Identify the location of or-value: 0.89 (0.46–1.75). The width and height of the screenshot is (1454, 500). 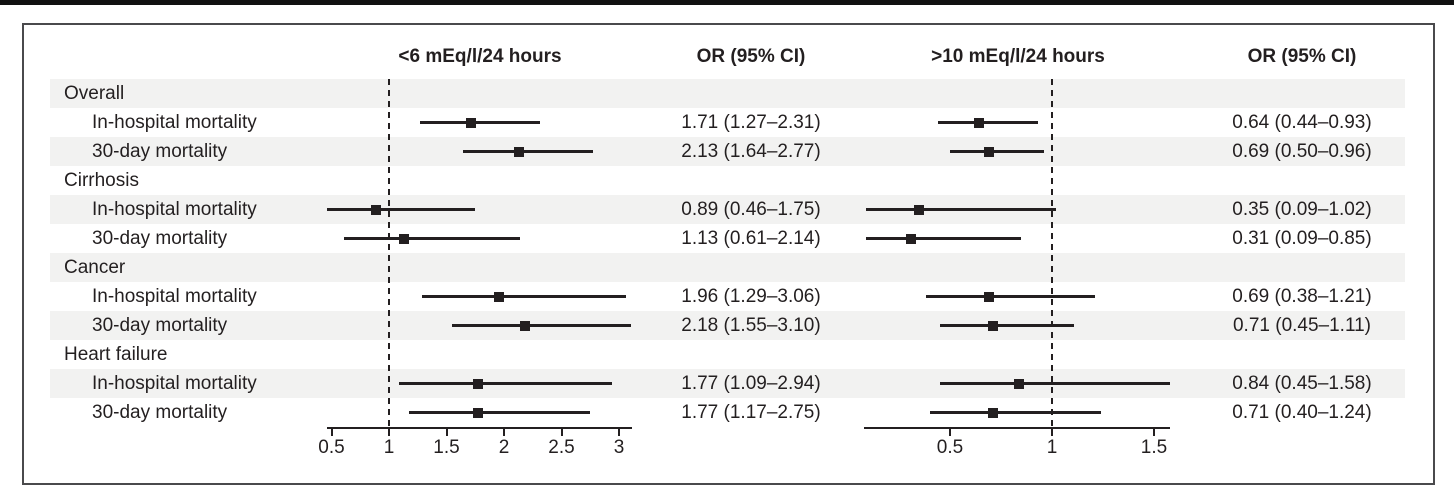
(751, 209).